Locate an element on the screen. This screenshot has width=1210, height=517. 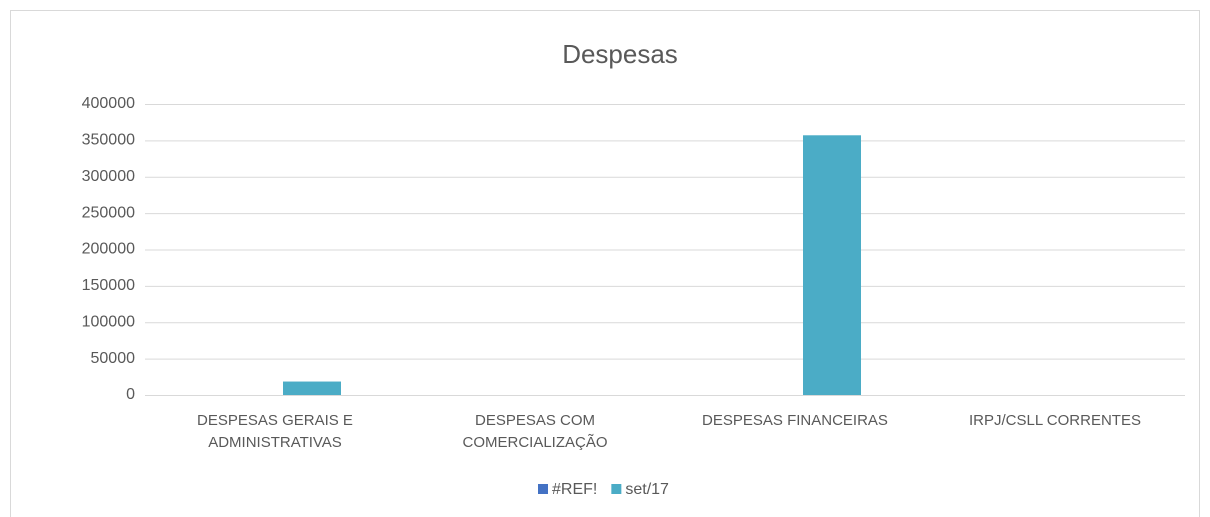
y-tick-label: 250000 is located at coordinates (108, 212).